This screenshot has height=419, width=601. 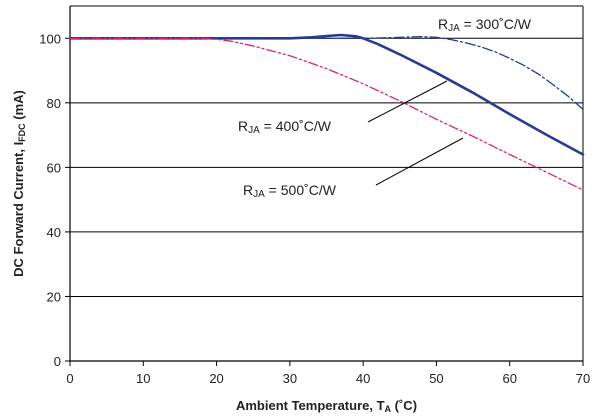 I want to click on series-500-label: RJA = 500˚C/W, so click(x=290, y=191).